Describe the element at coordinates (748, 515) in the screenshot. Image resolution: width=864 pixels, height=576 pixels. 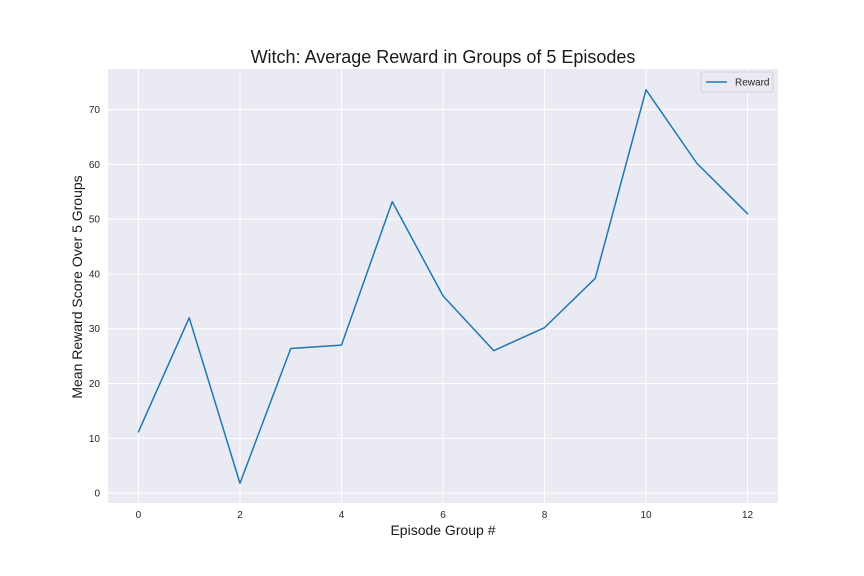
I see `x-tick-label: 12` at that location.